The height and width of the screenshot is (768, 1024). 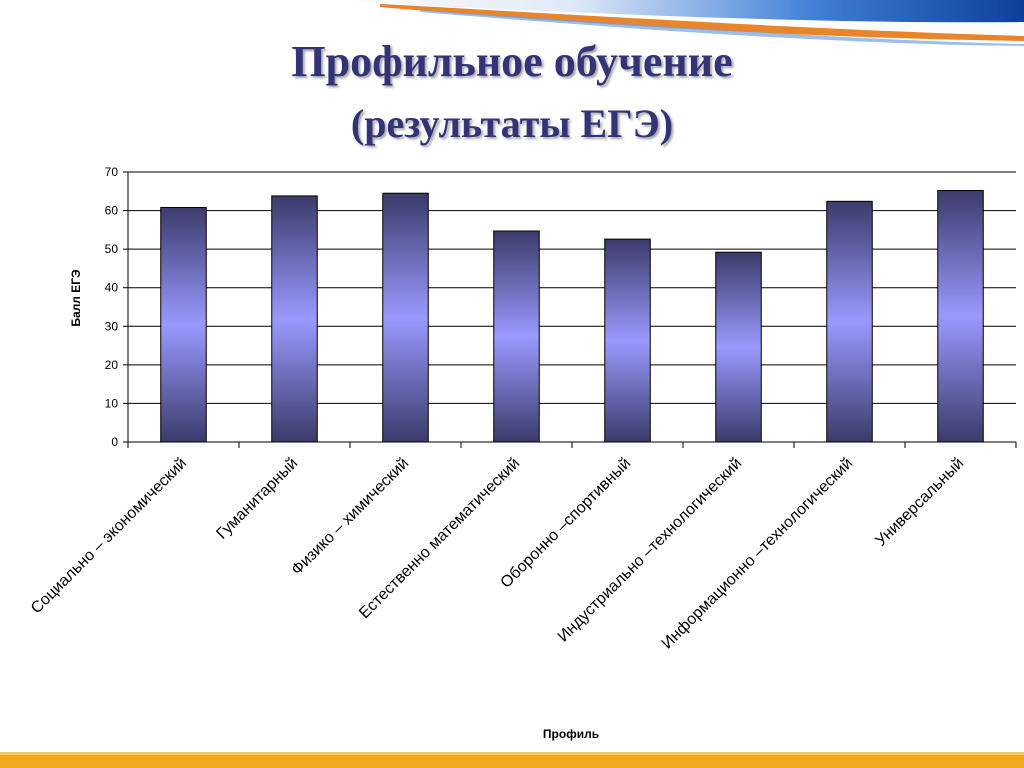 I want to click on x-axis-title: Профиль, so click(x=571, y=734).